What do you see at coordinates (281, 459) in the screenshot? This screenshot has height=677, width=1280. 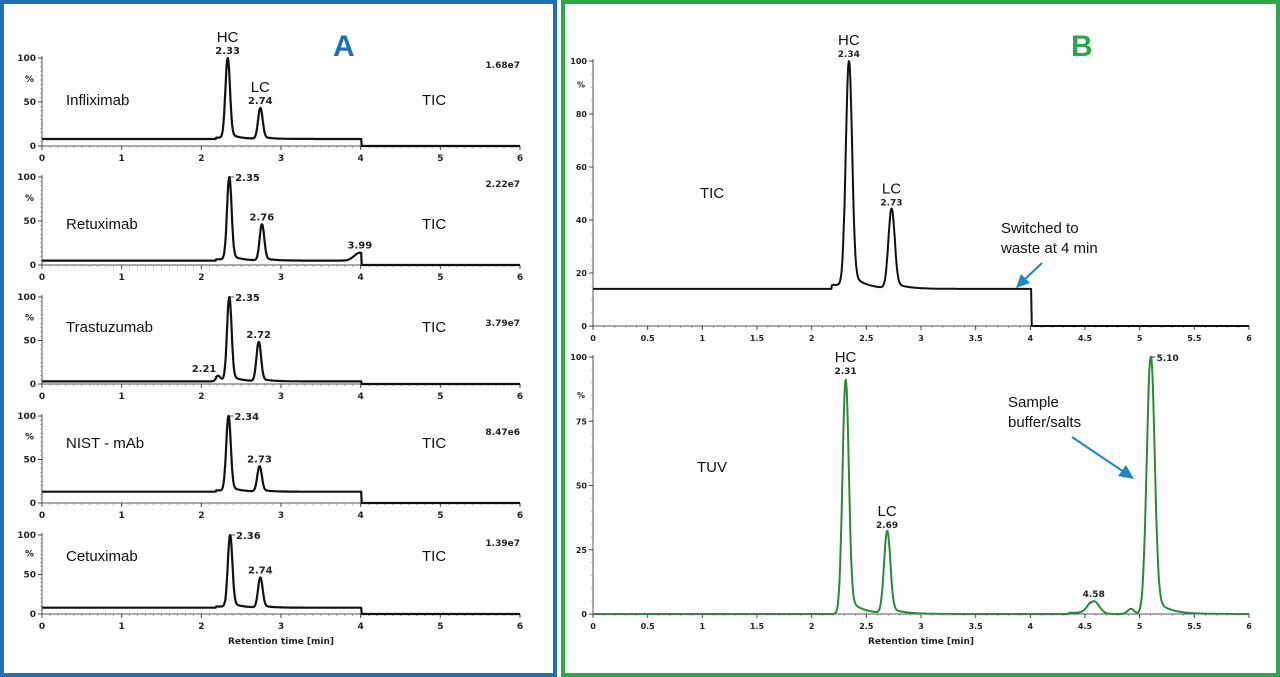 I see `trace-nist-mab` at bounding box center [281, 459].